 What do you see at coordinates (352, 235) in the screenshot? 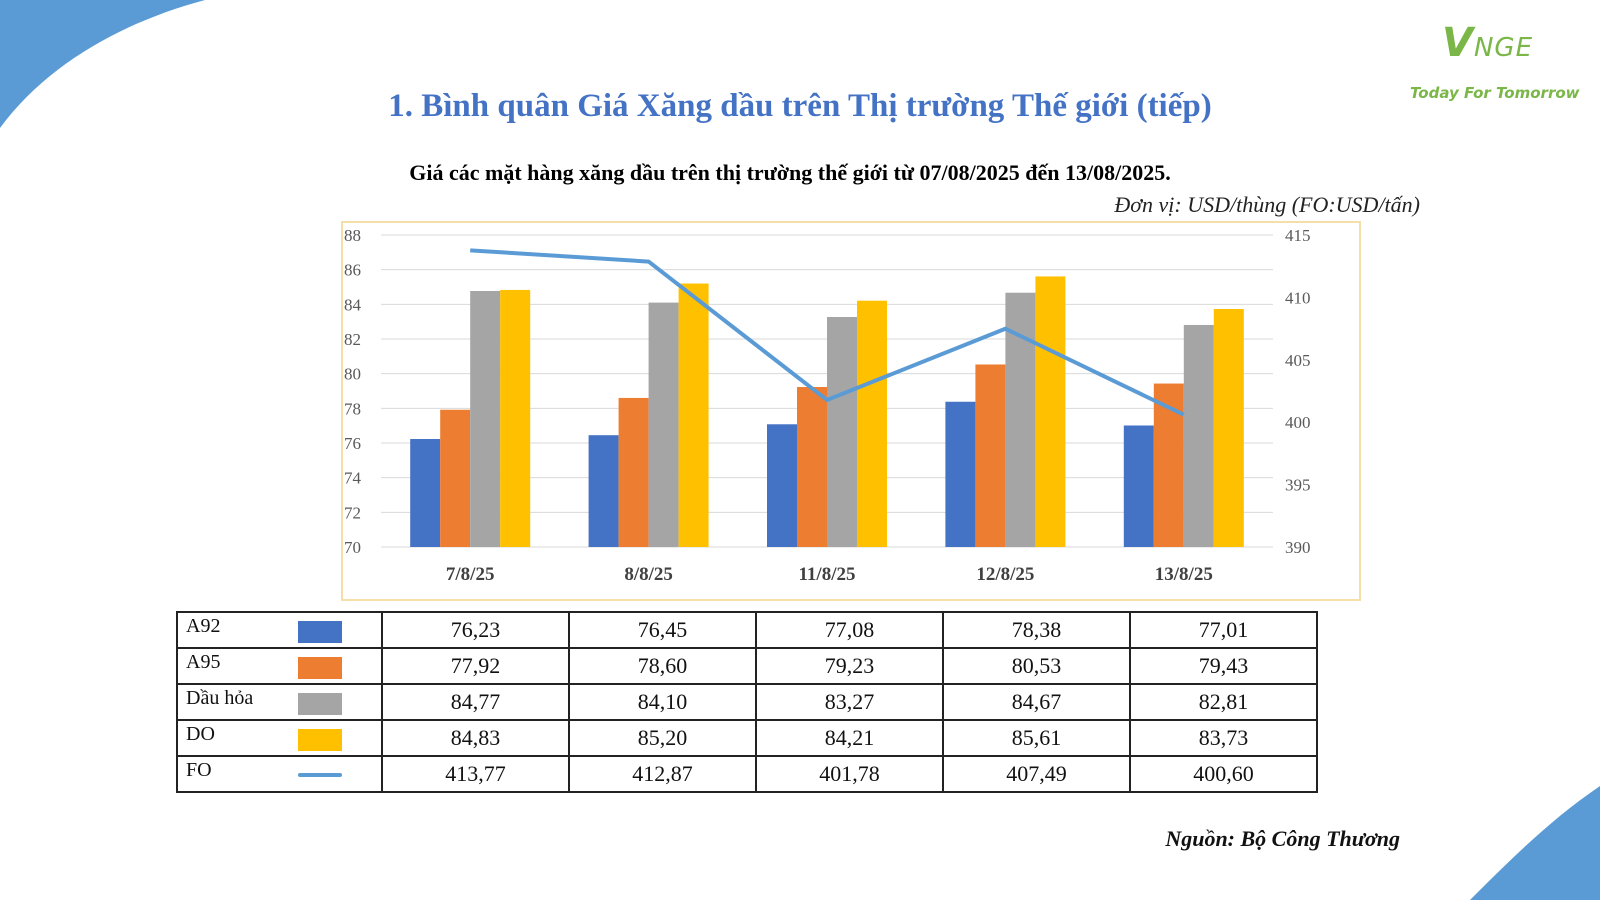
I see `y-tick-label: 88` at bounding box center [352, 235].